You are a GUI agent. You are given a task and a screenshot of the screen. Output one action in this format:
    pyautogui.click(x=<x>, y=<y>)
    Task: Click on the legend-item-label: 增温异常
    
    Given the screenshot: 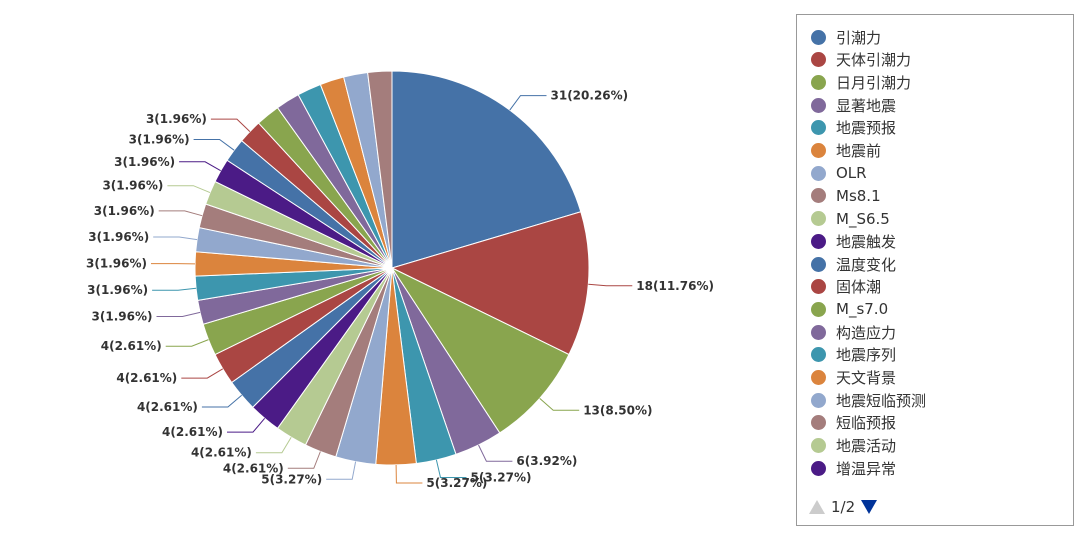 What is the action you would take?
    pyautogui.click(x=866, y=468)
    